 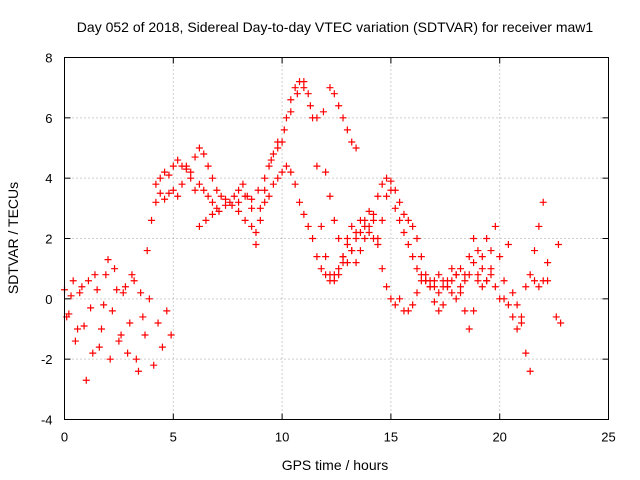 What do you see at coordinates (48, 299) in the screenshot?
I see `y-tick-label: 0` at bounding box center [48, 299].